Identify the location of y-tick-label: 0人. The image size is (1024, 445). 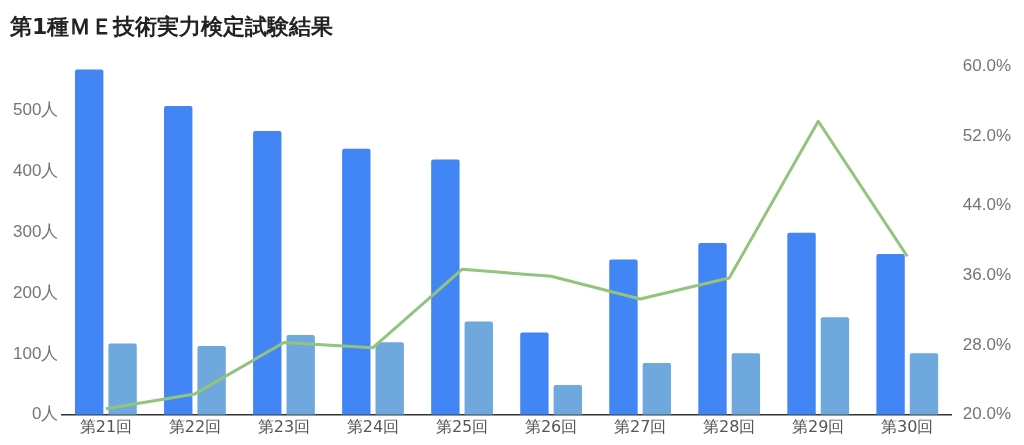
(45, 414).